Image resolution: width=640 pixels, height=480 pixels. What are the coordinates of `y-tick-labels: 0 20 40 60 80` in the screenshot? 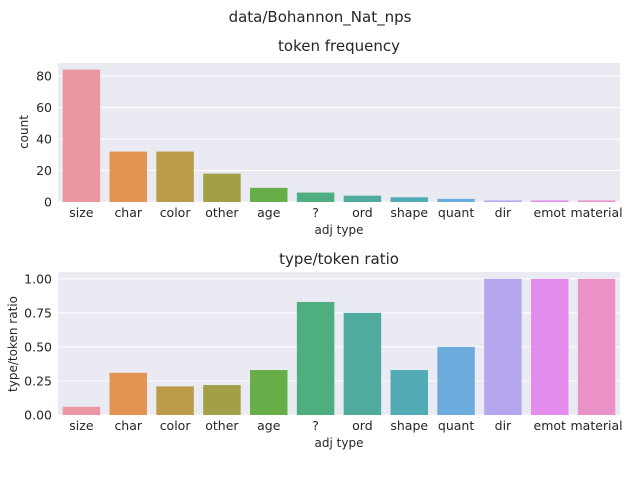 It's located at (44, 138).